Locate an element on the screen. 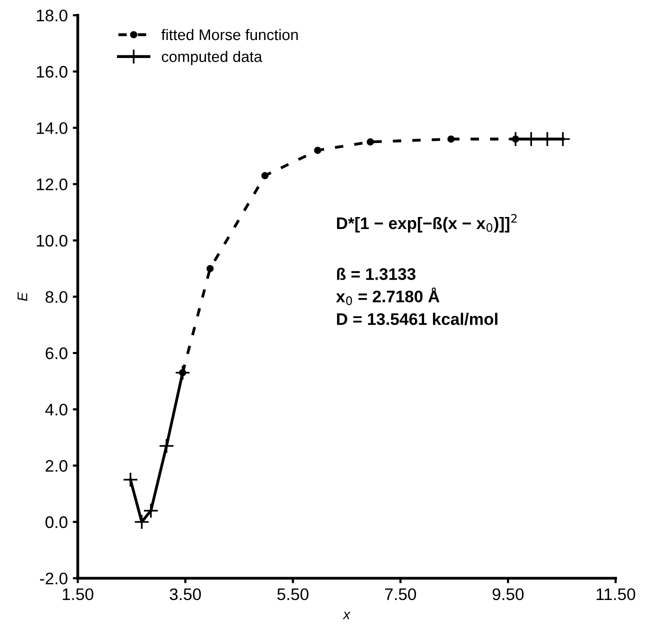 The width and height of the screenshot is (648, 634). y-tick-label: -2.0 is located at coordinates (54, 578).